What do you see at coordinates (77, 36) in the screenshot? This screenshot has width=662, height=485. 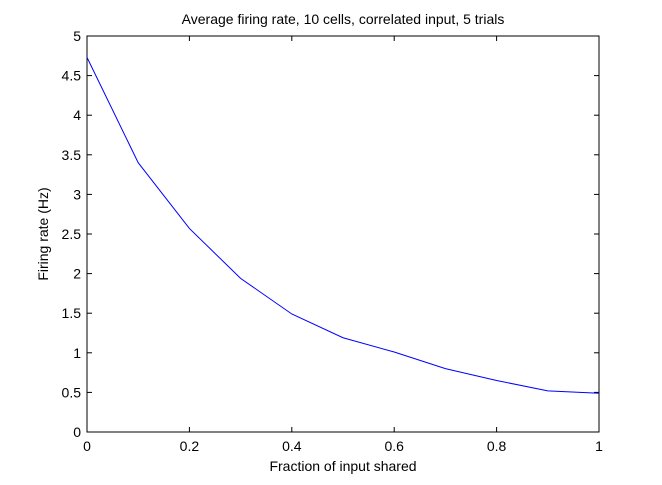 I see `y-tick-label: 5` at bounding box center [77, 36].